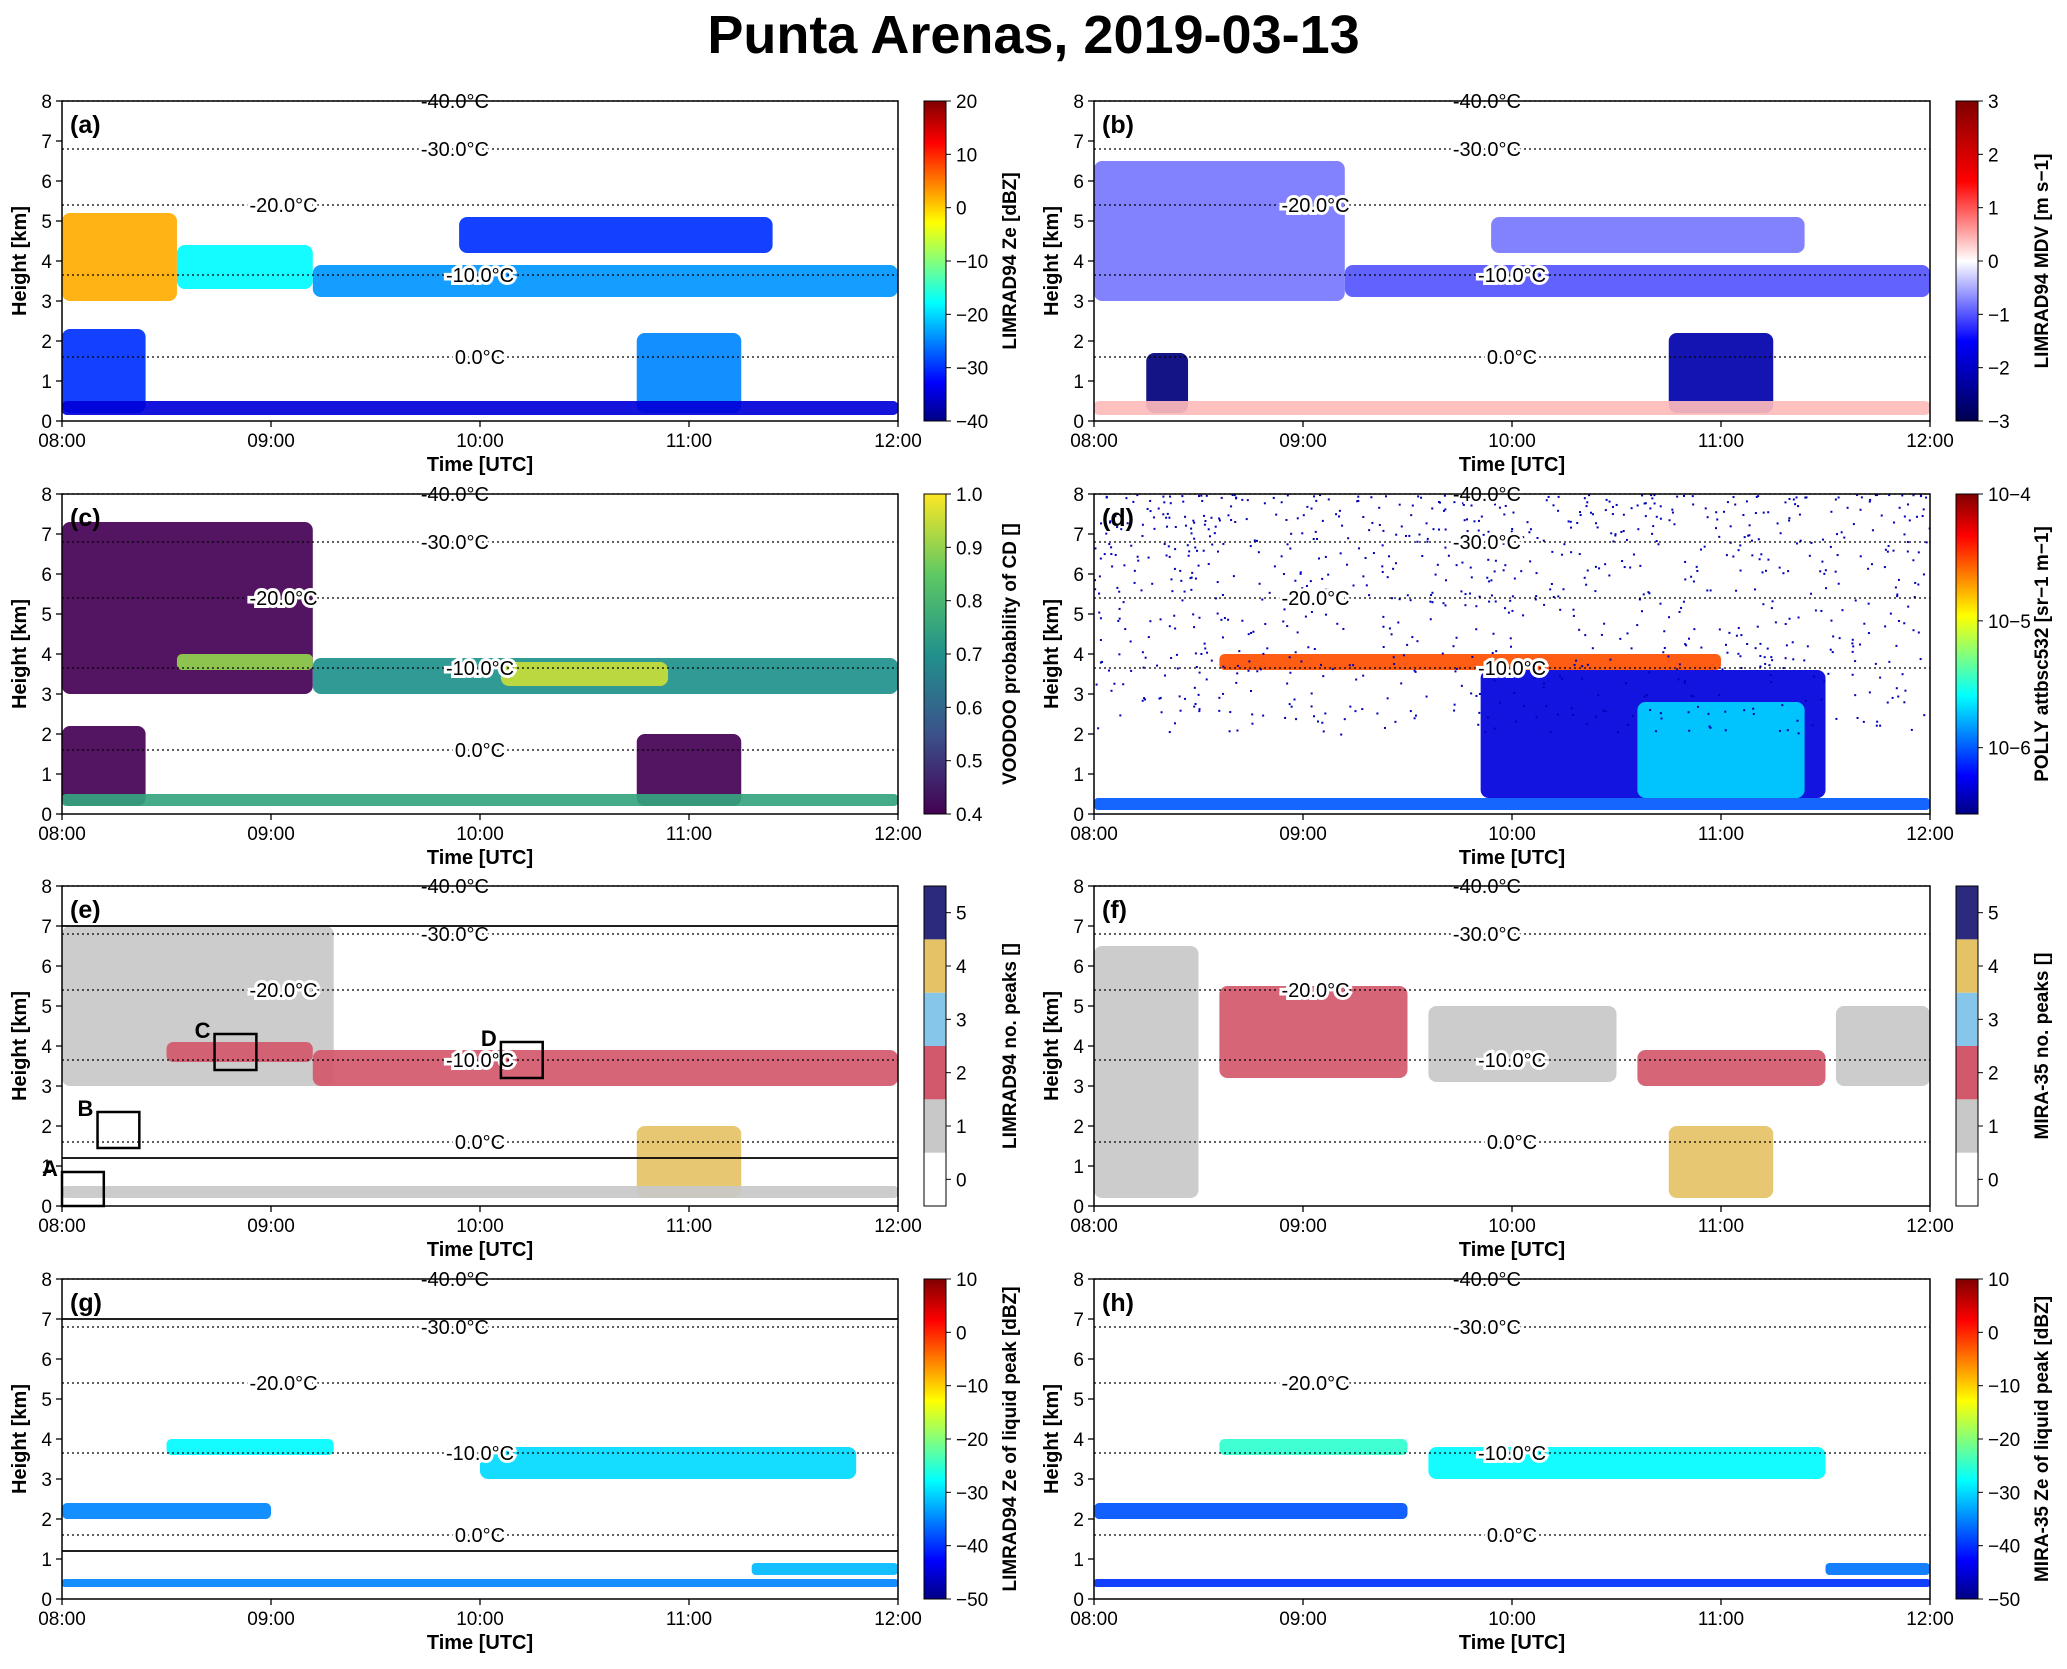 The height and width of the screenshot is (1669, 2067). What do you see at coordinates (1078, 887) in the screenshot?
I see `y-tick-label: 8` at bounding box center [1078, 887].